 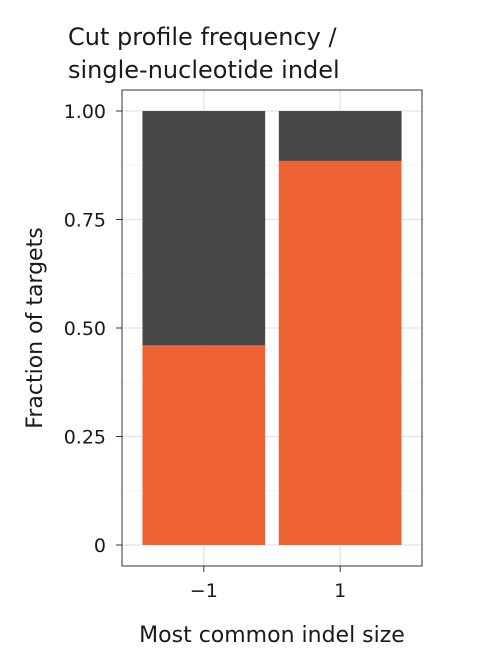 What do you see at coordinates (35, 327) in the screenshot?
I see `y-axis-title: Fraction of targets` at bounding box center [35, 327].